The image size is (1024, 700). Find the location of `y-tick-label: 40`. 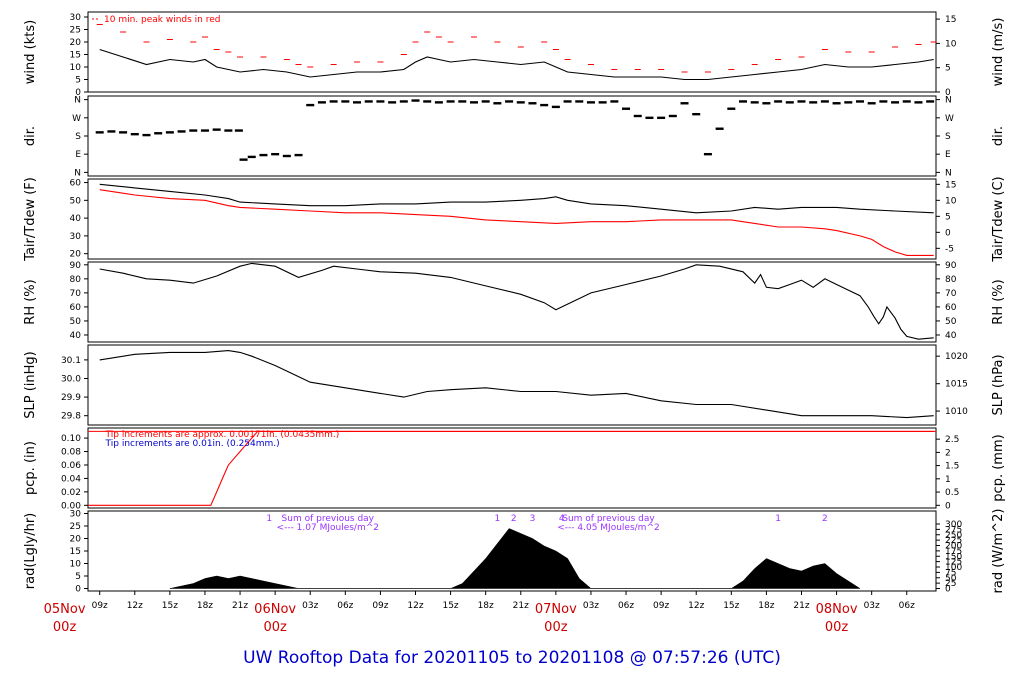

y-tick-label: 40 is located at coordinates (76, 336).